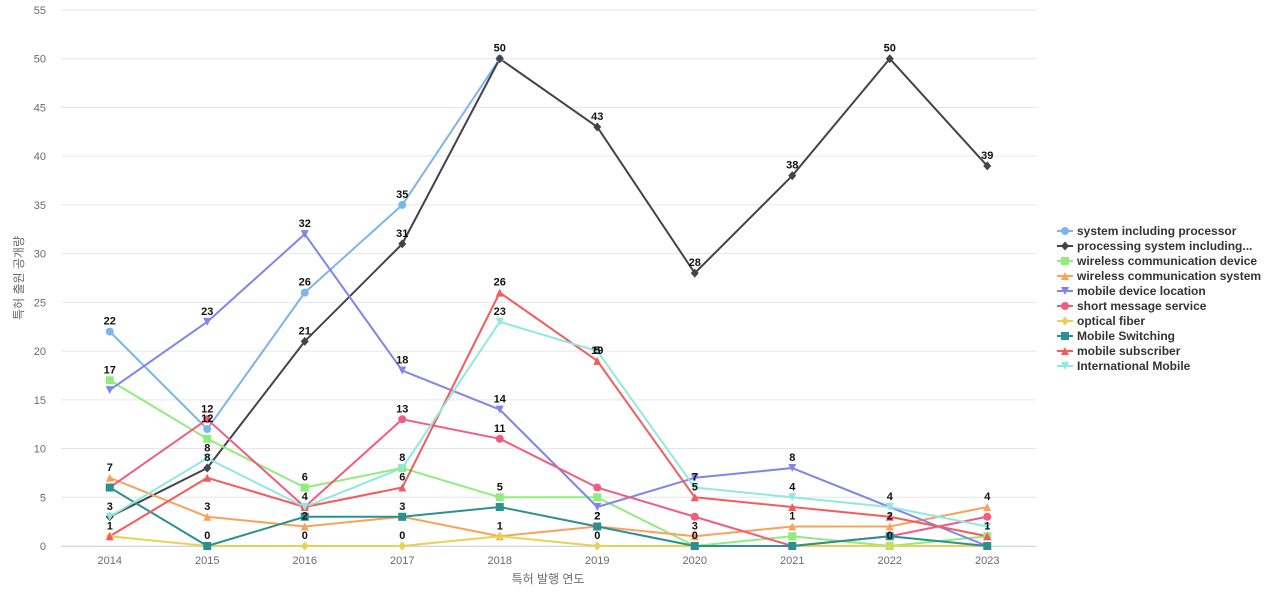  Describe the element at coordinates (1157, 261) in the screenshot. I see `legend-item: wireless communication device` at that location.